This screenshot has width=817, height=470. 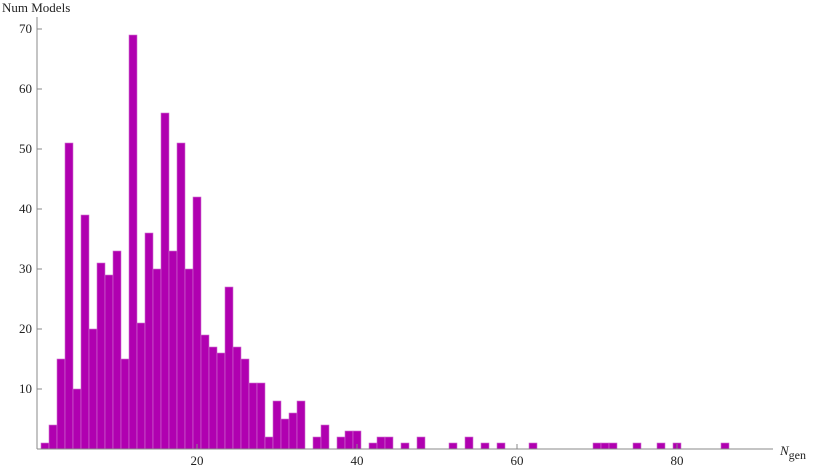 I want to click on x-tick-label: 20, so click(x=197, y=460).